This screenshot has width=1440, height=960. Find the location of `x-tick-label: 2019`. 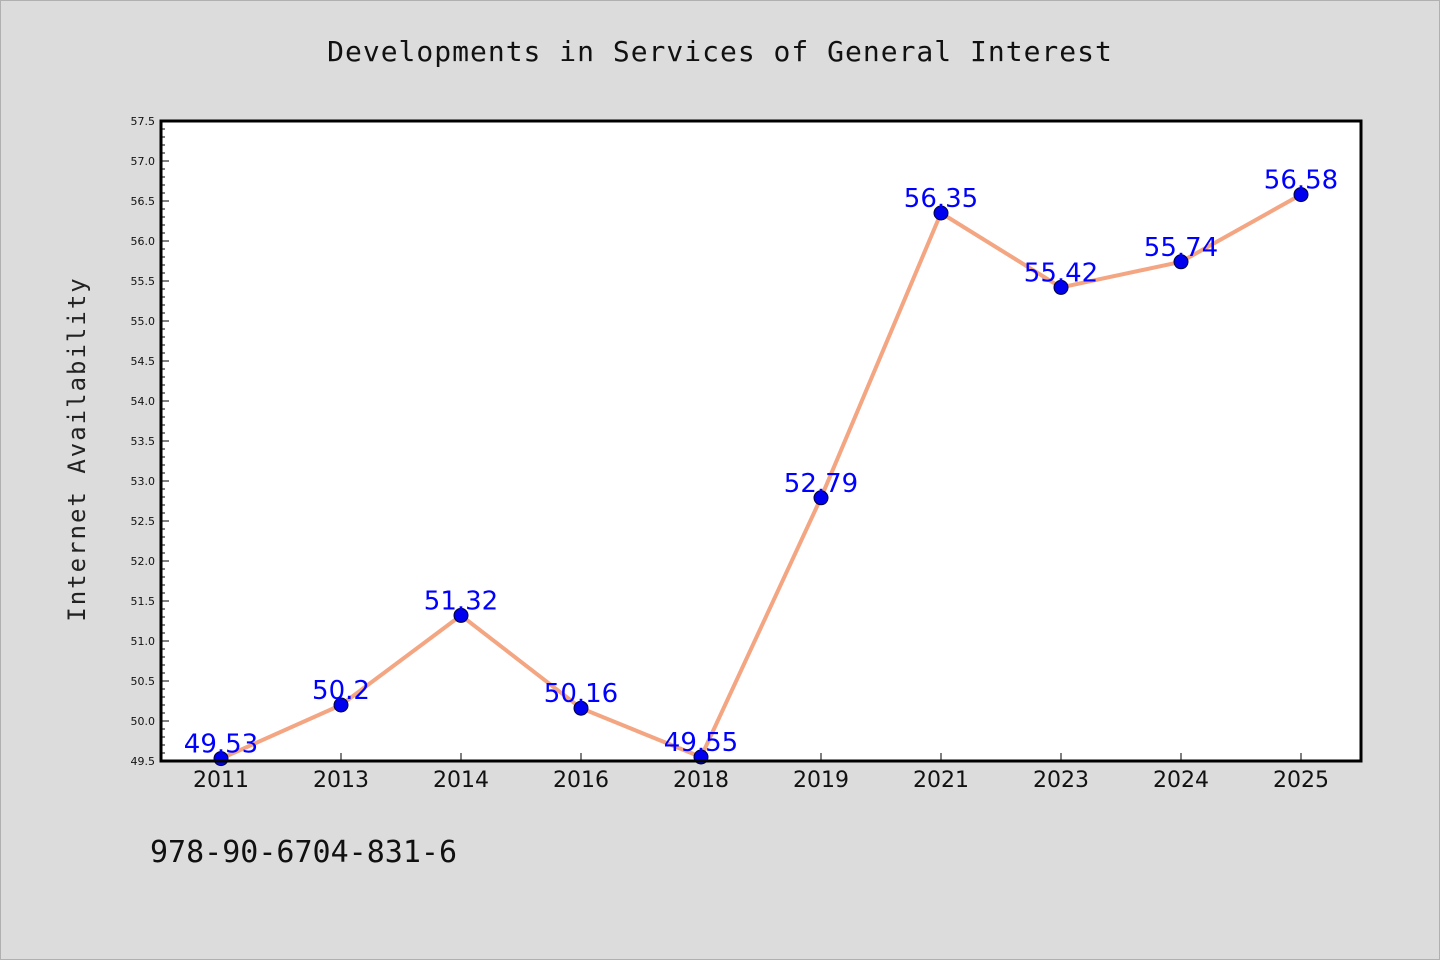

x-tick-label: 2019 is located at coordinates (821, 780).